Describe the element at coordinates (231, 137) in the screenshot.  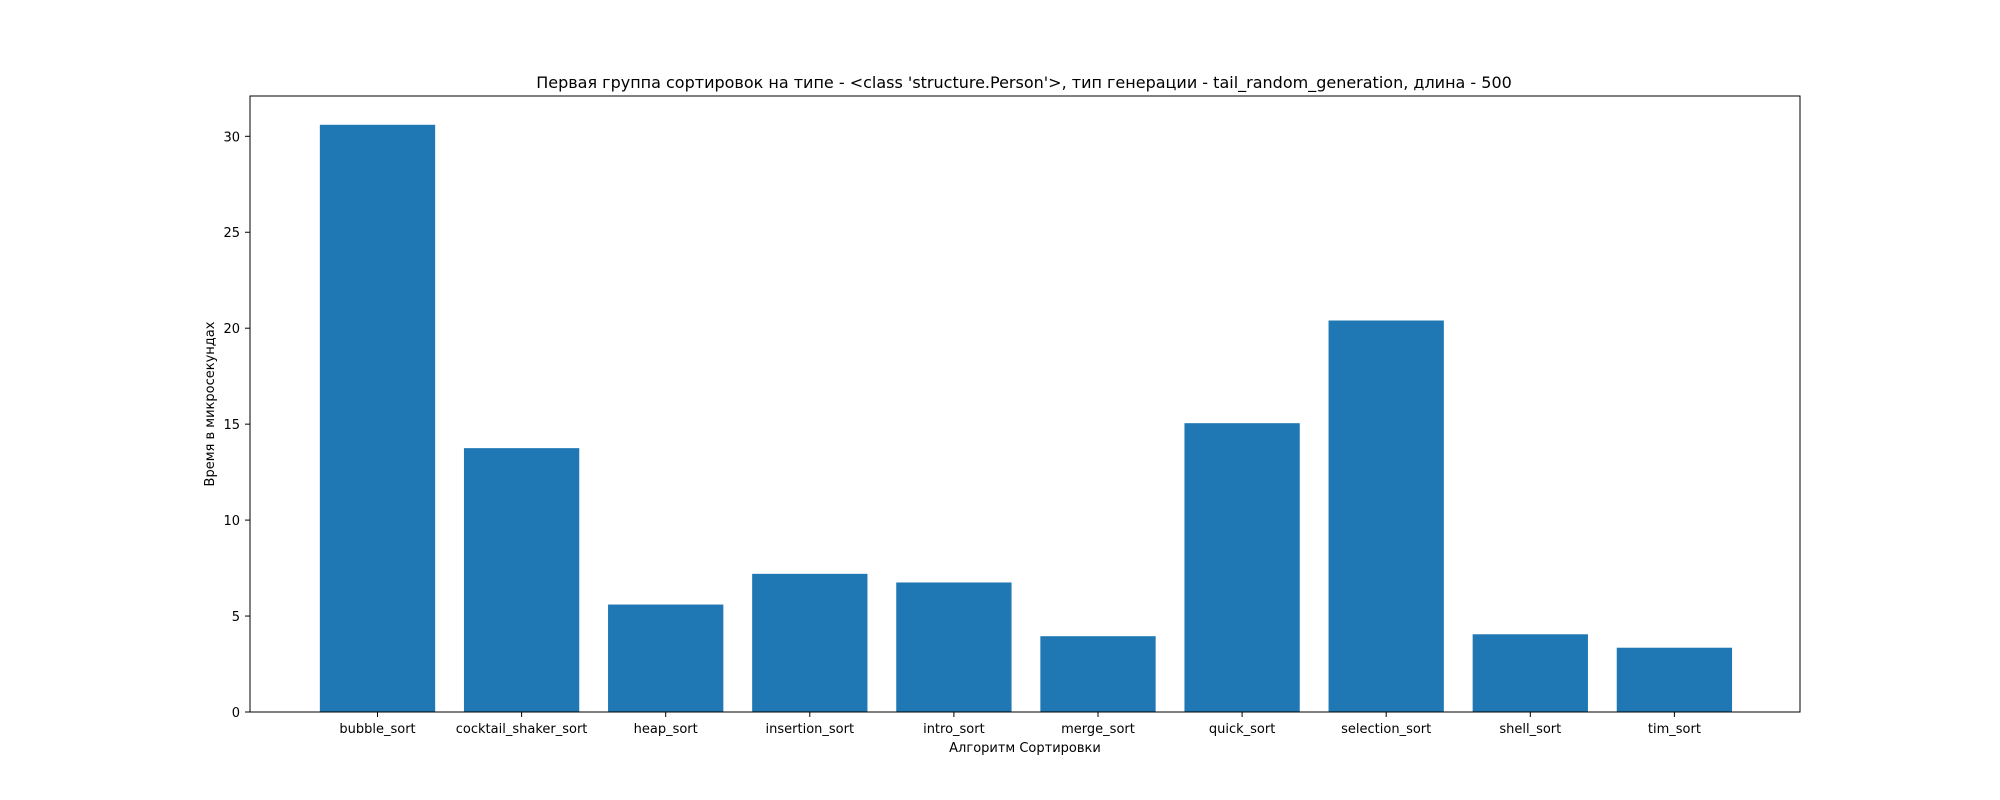
I see `y-tick-label: 30` at that location.